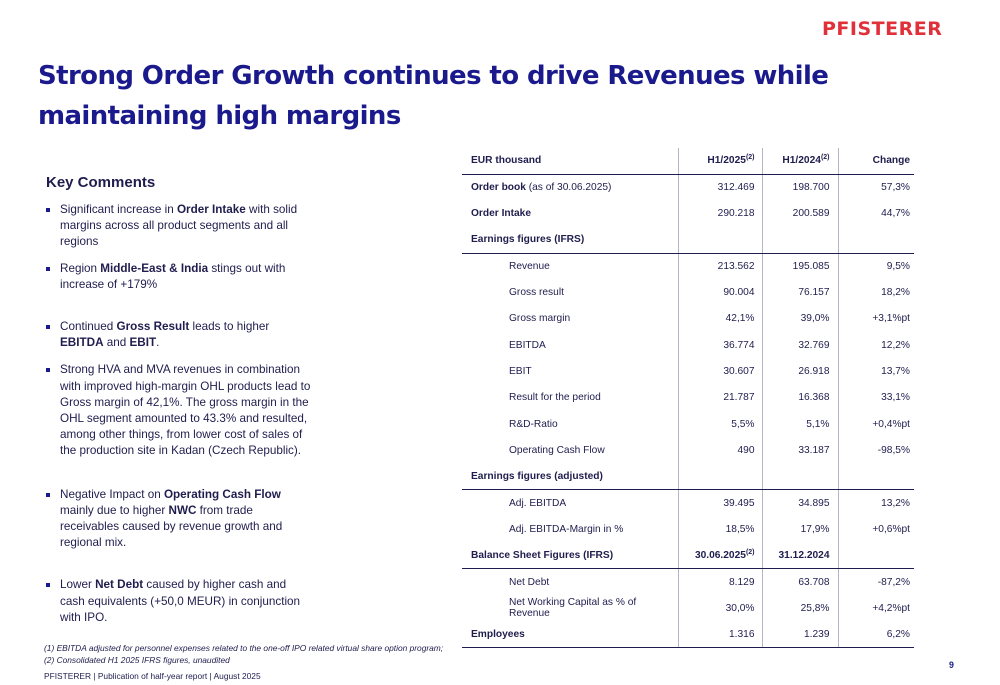 The height and width of the screenshot is (685, 1000). I want to click on row-label: Order book (as of 30.06.2025), so click(541, 188).